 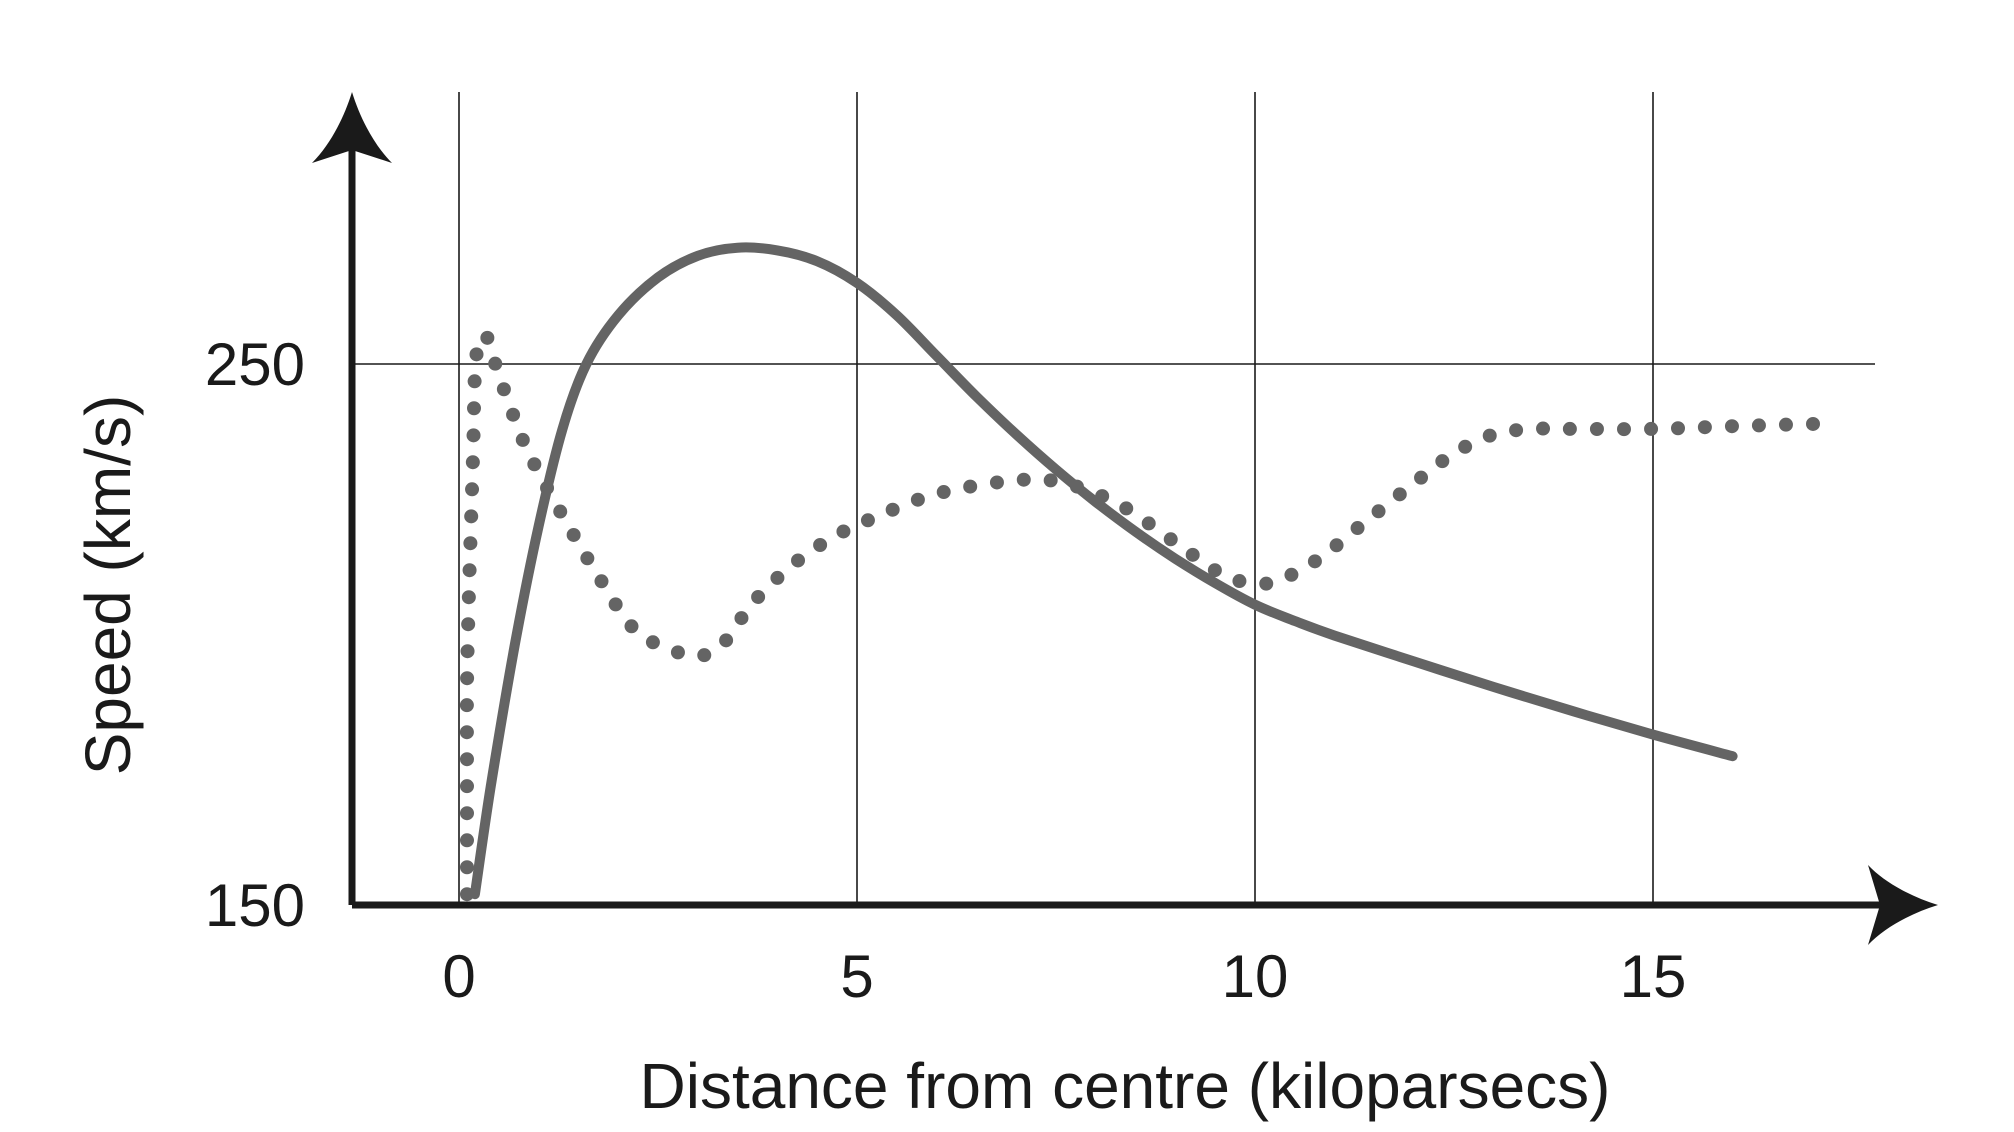 What do you see at coordinates (1653, 976) in the screenshot?
I see `x-tick-label: 15` at bounding box center [1653, 976].